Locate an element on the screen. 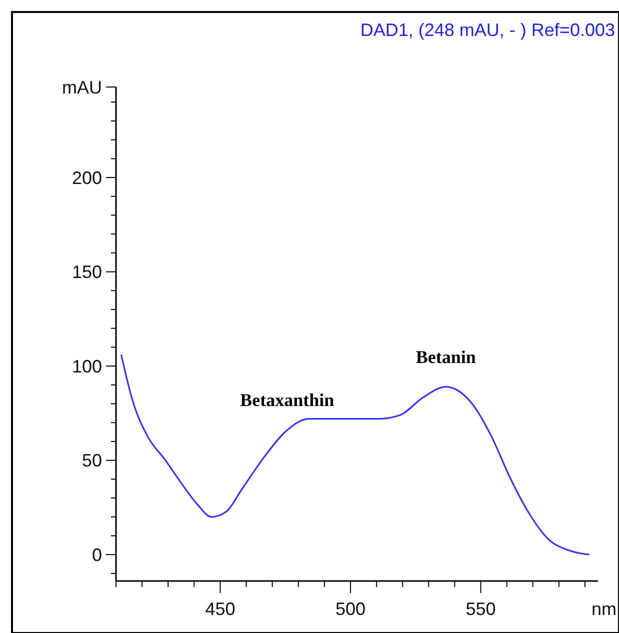 The image size is (619, 633). annotation: Betaxanthin is located at coordinates (287, 400).